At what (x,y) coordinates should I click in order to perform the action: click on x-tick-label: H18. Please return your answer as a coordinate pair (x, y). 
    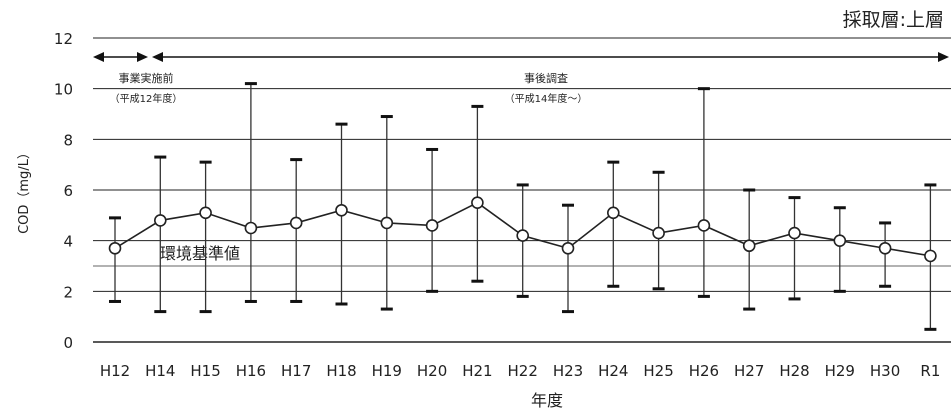
    Looking at the image, I should click on (341, 371).